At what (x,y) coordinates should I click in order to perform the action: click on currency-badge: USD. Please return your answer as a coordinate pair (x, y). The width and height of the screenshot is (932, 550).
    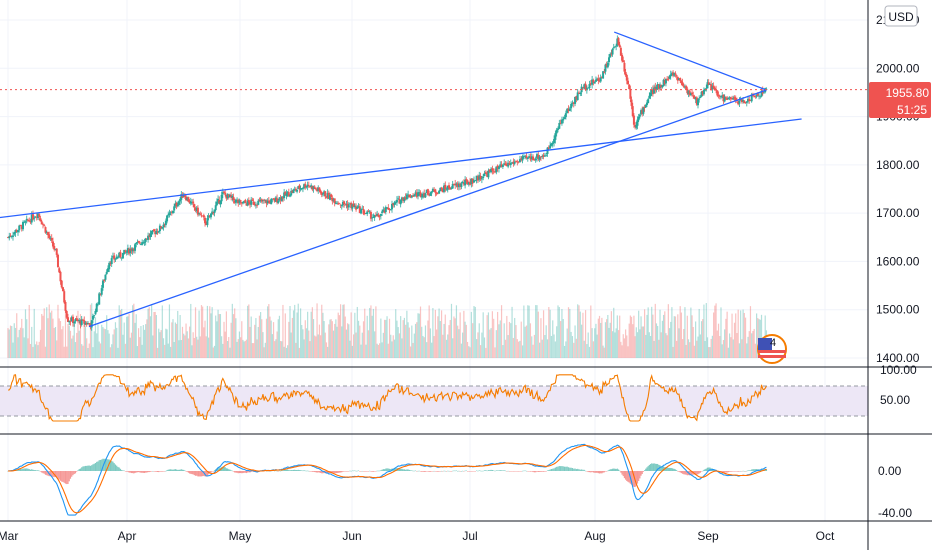
    Looking at the image, I should click on (901, 16).